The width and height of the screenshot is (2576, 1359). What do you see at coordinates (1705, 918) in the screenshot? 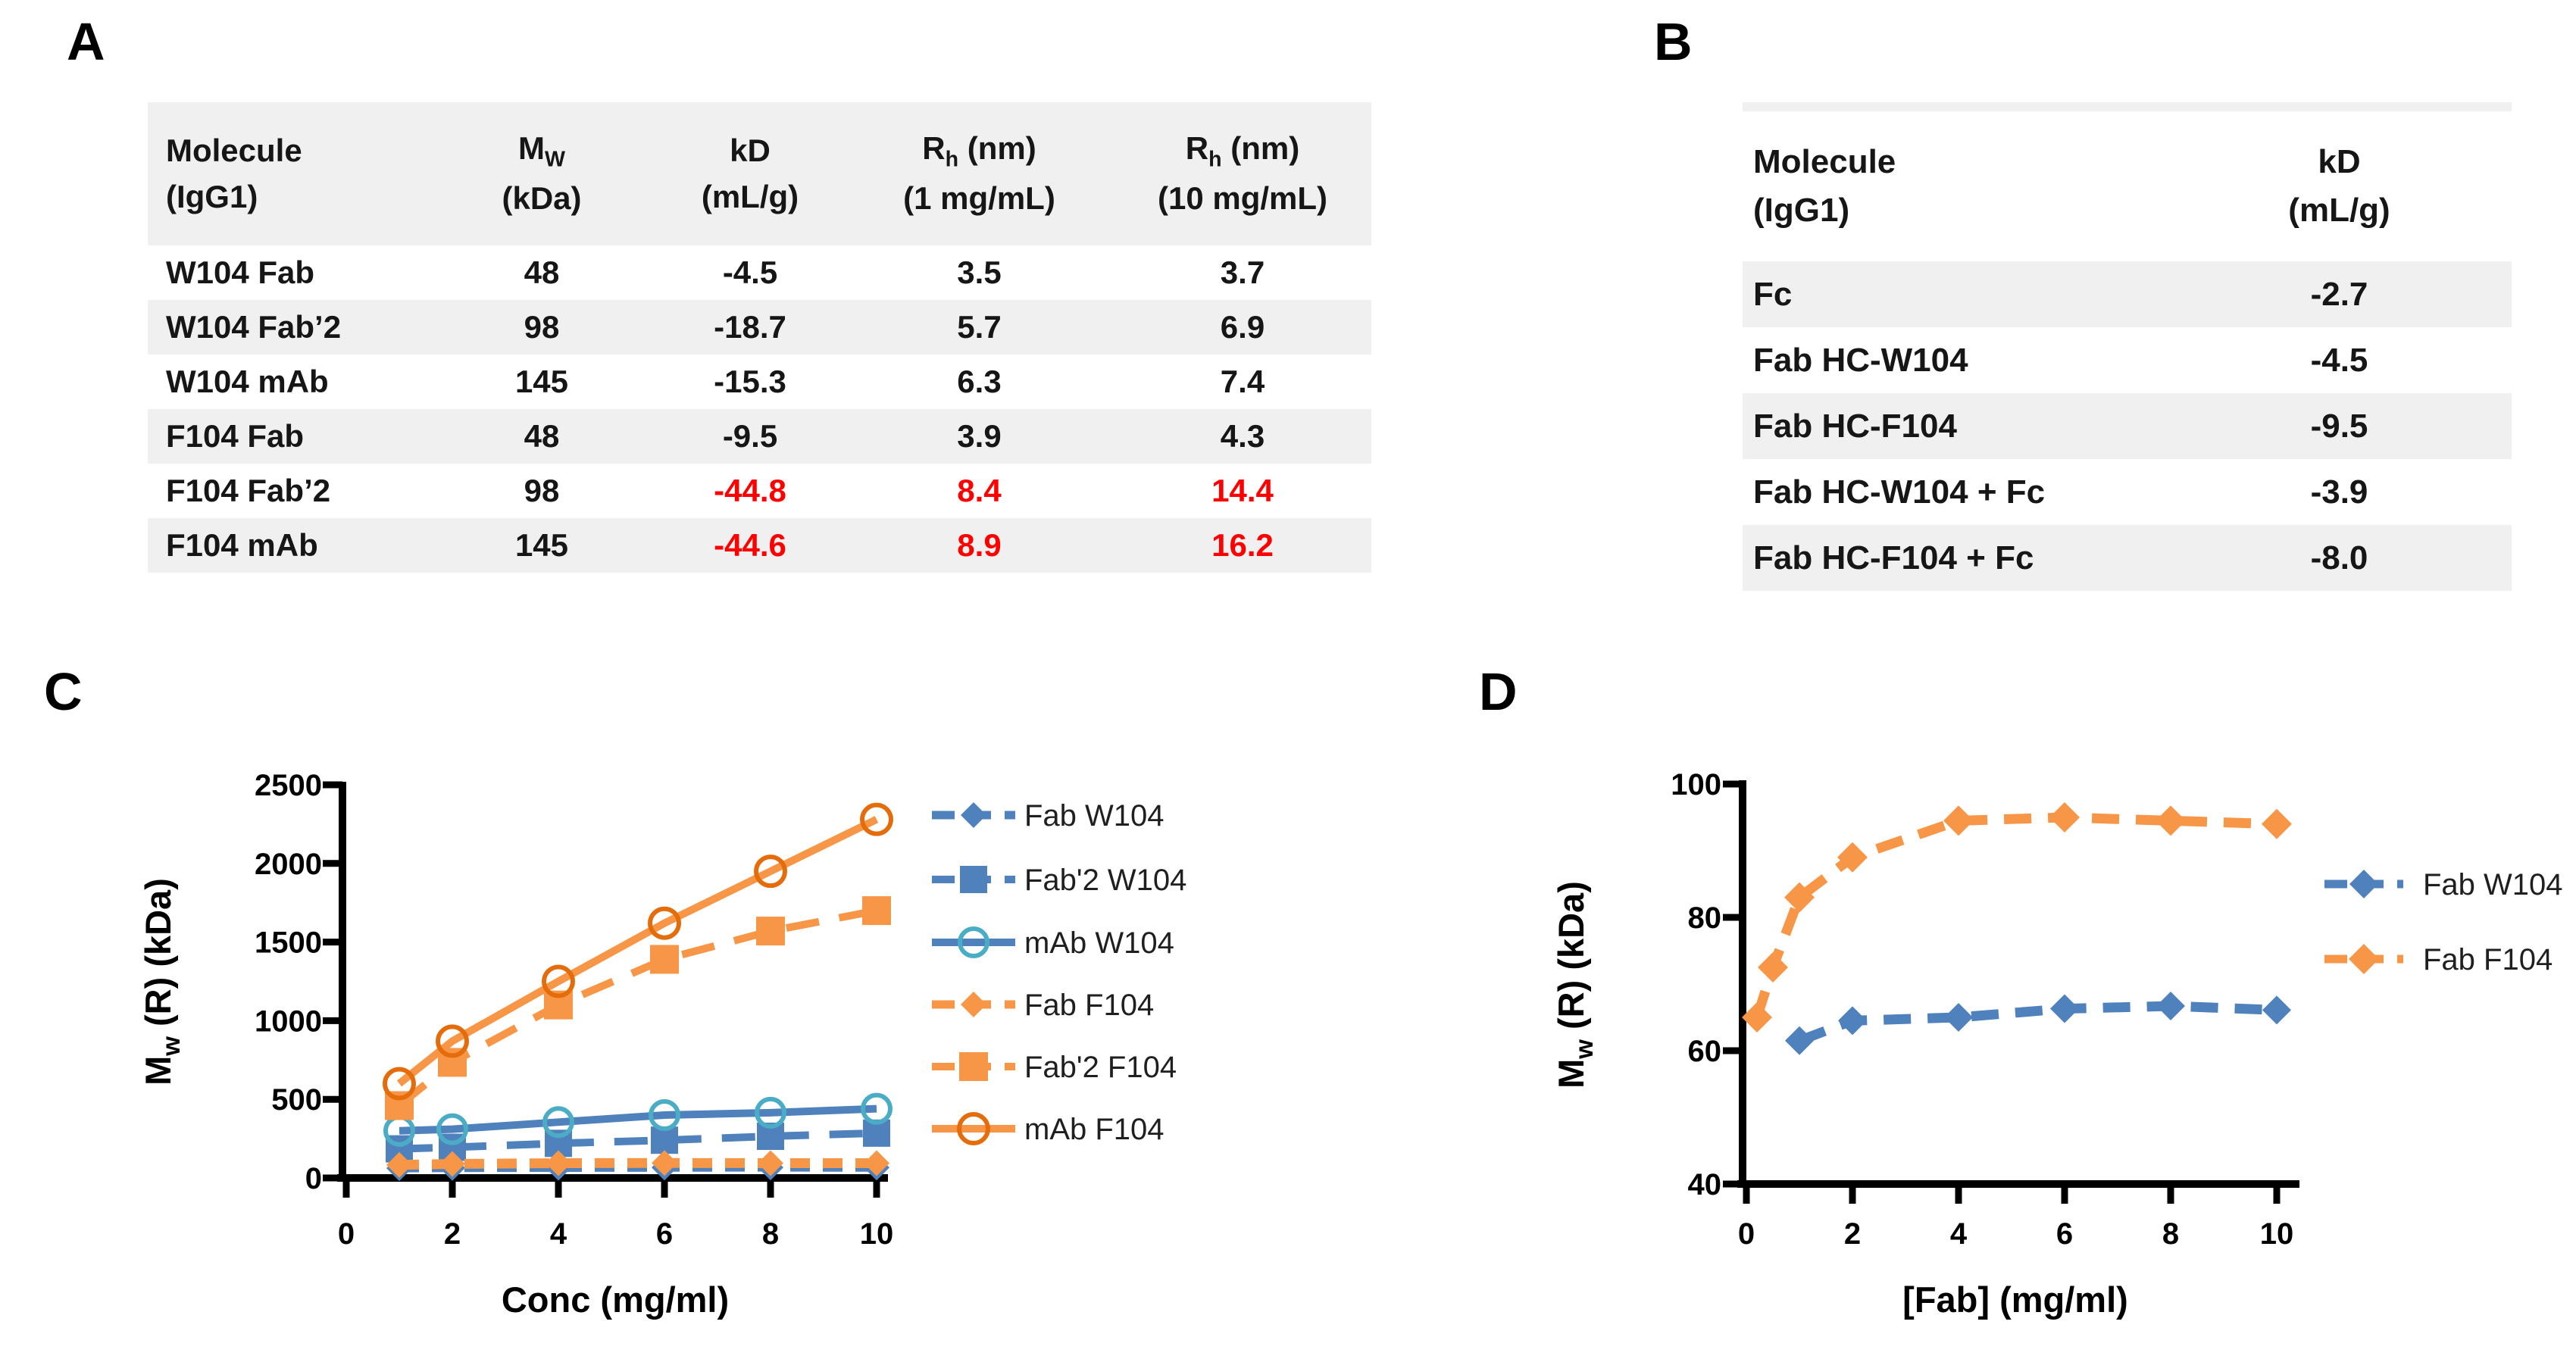
I see `y-tick-label: 80` at bounding box center [1705, 918].